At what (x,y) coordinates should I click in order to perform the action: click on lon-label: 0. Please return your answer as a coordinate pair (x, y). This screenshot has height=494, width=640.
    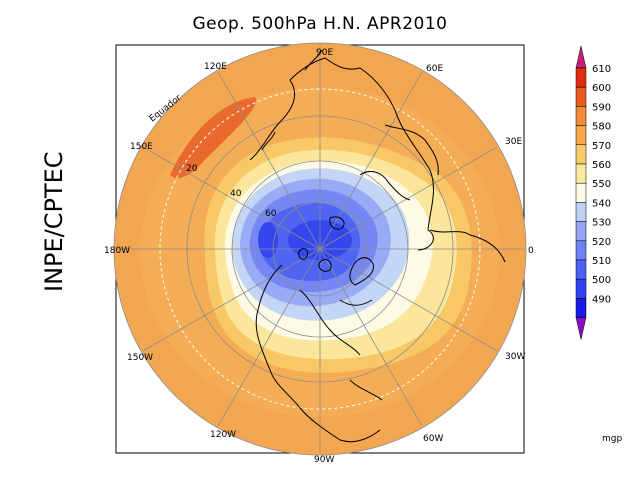
    Looking at the image, I should click on (531, 251).